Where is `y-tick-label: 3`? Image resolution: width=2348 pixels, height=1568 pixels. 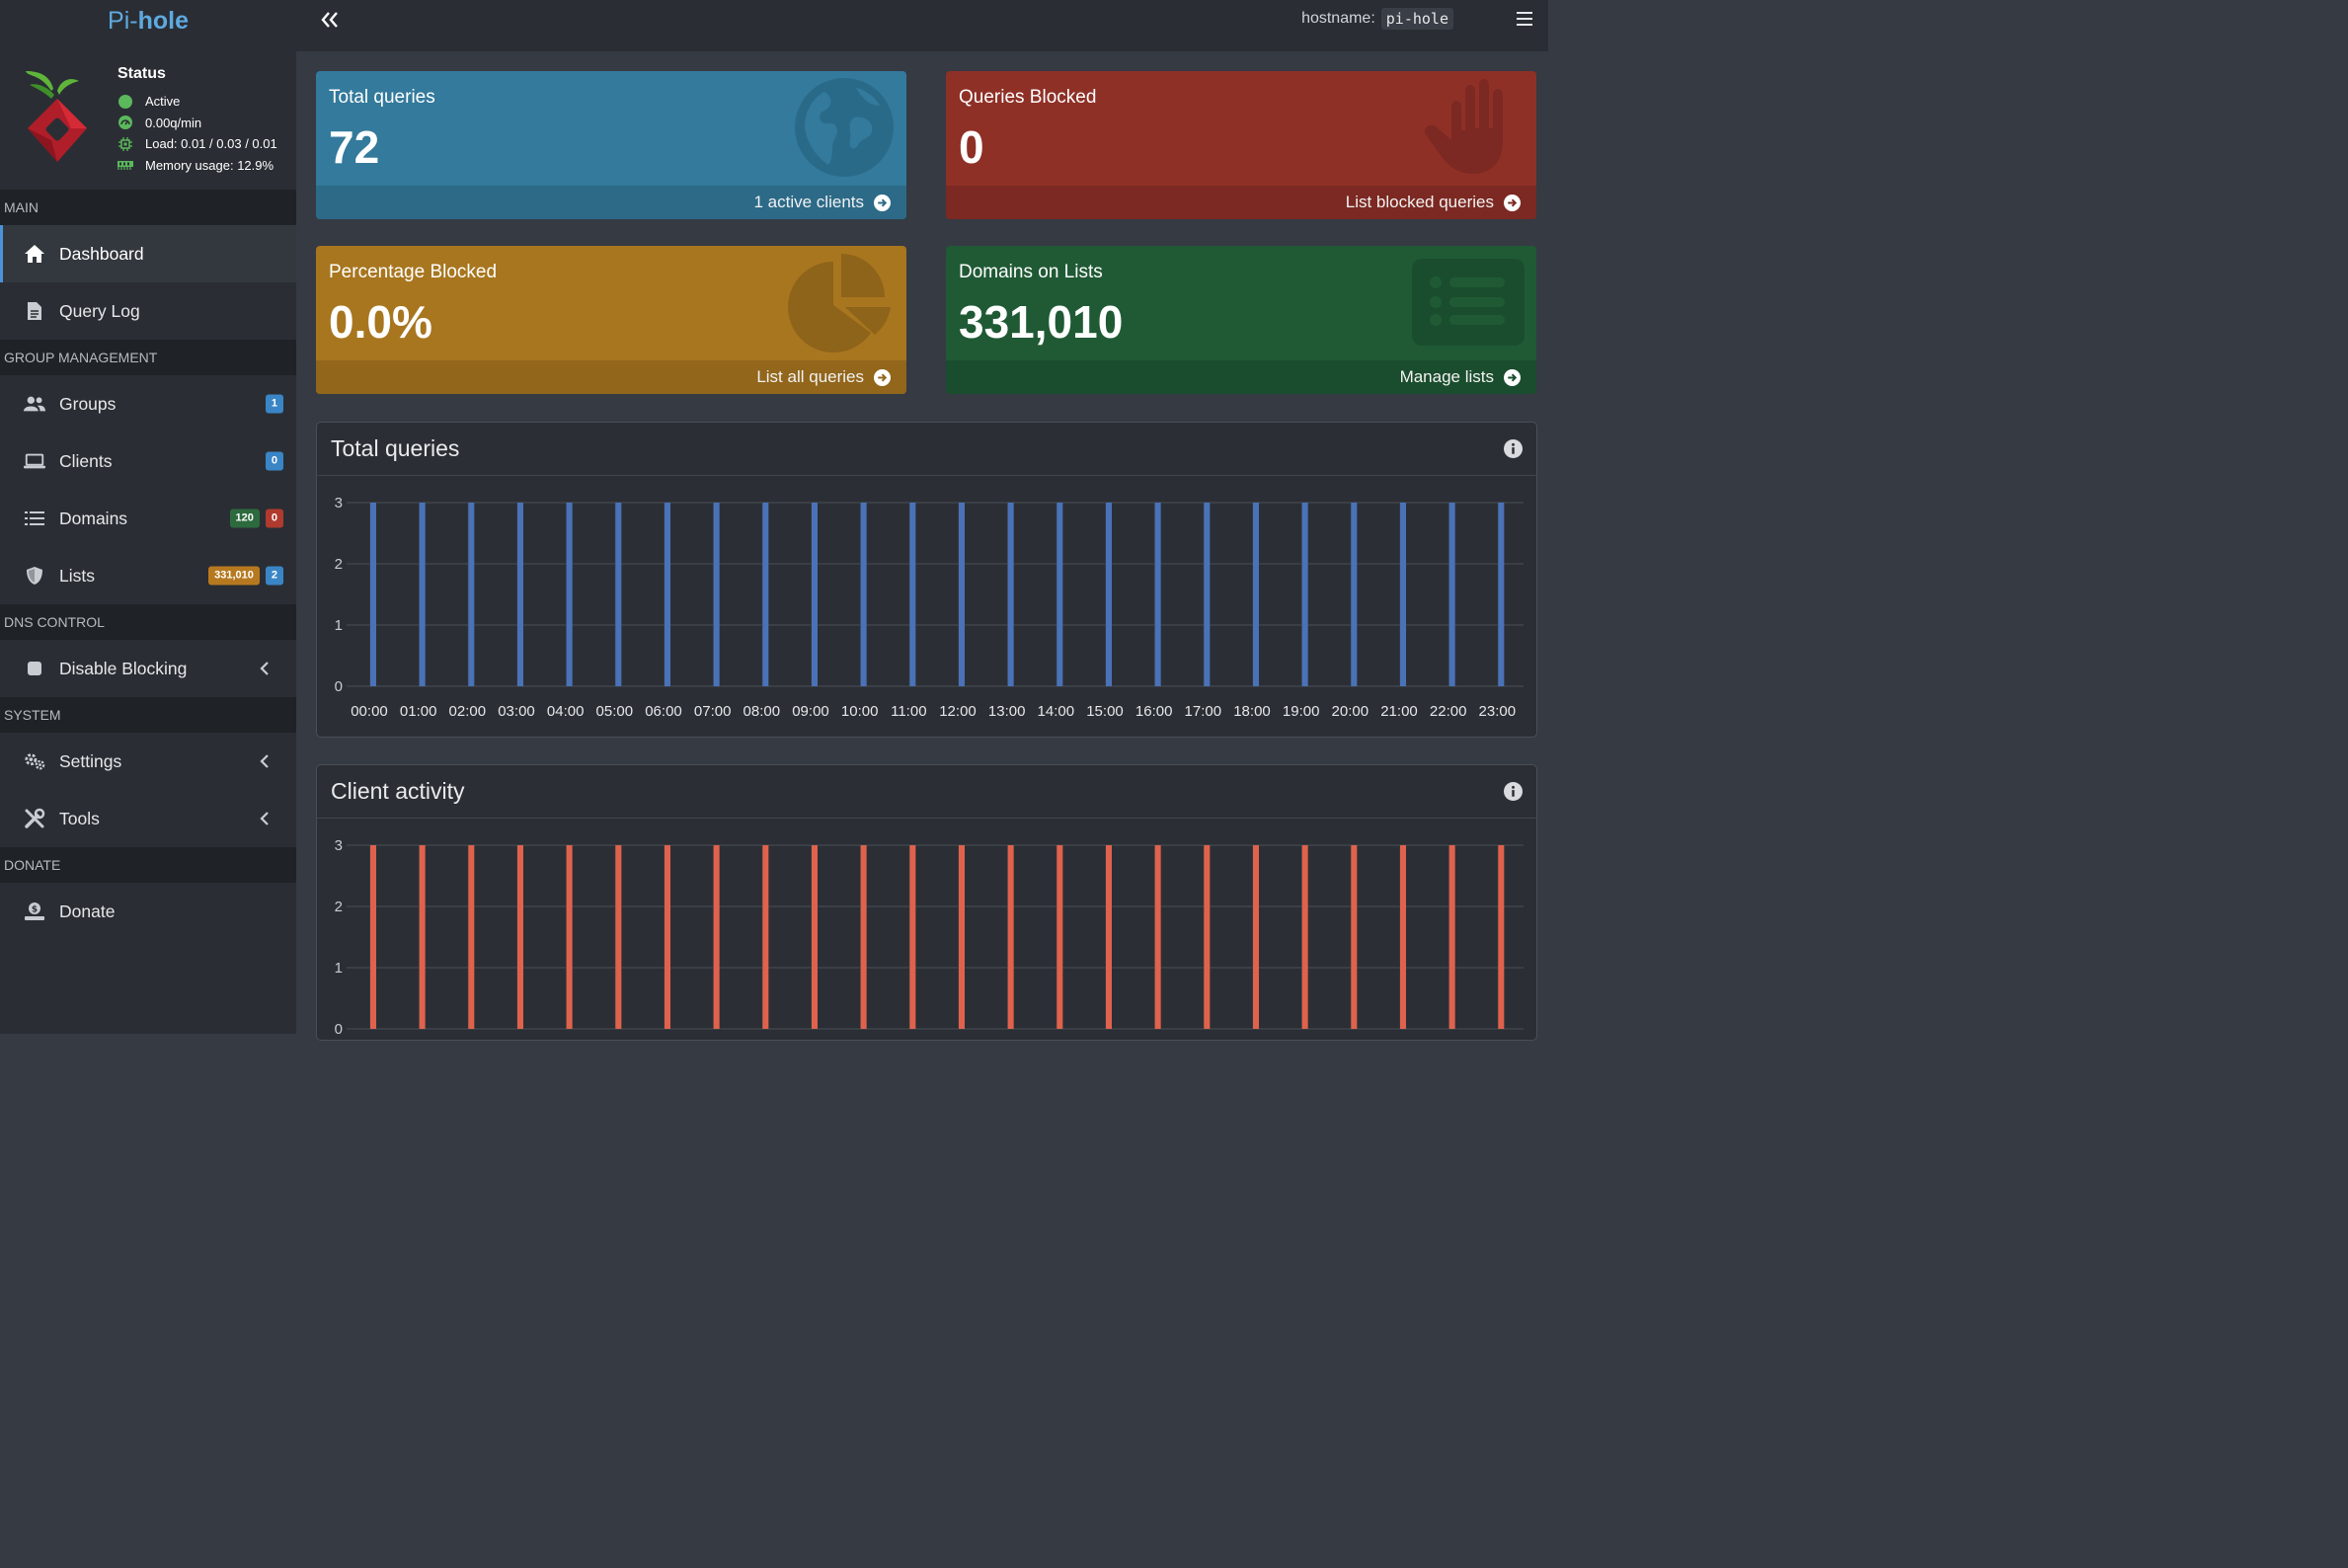
y-tick-label: 3 is located at coordinates (339, 846).